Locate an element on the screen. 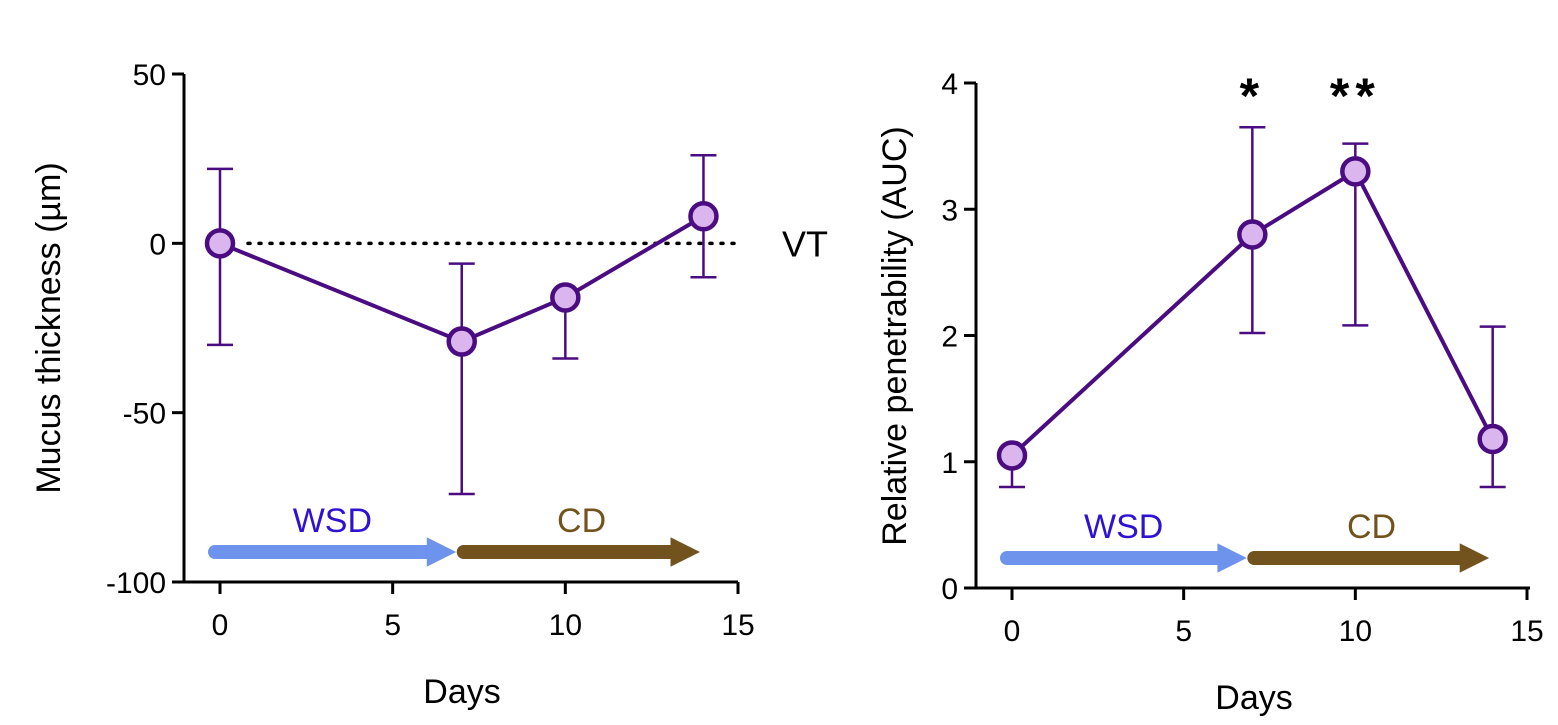  vt-reference-label: VT is located at coordinates (805, 243).